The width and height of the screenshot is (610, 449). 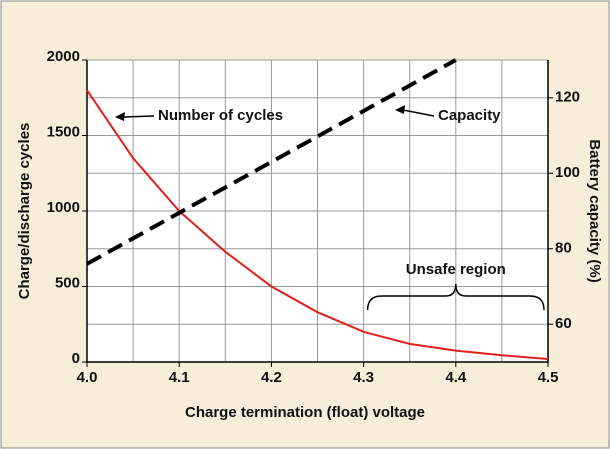 I want to click on y2-tick-label: 120, so click(x=567, y=97).